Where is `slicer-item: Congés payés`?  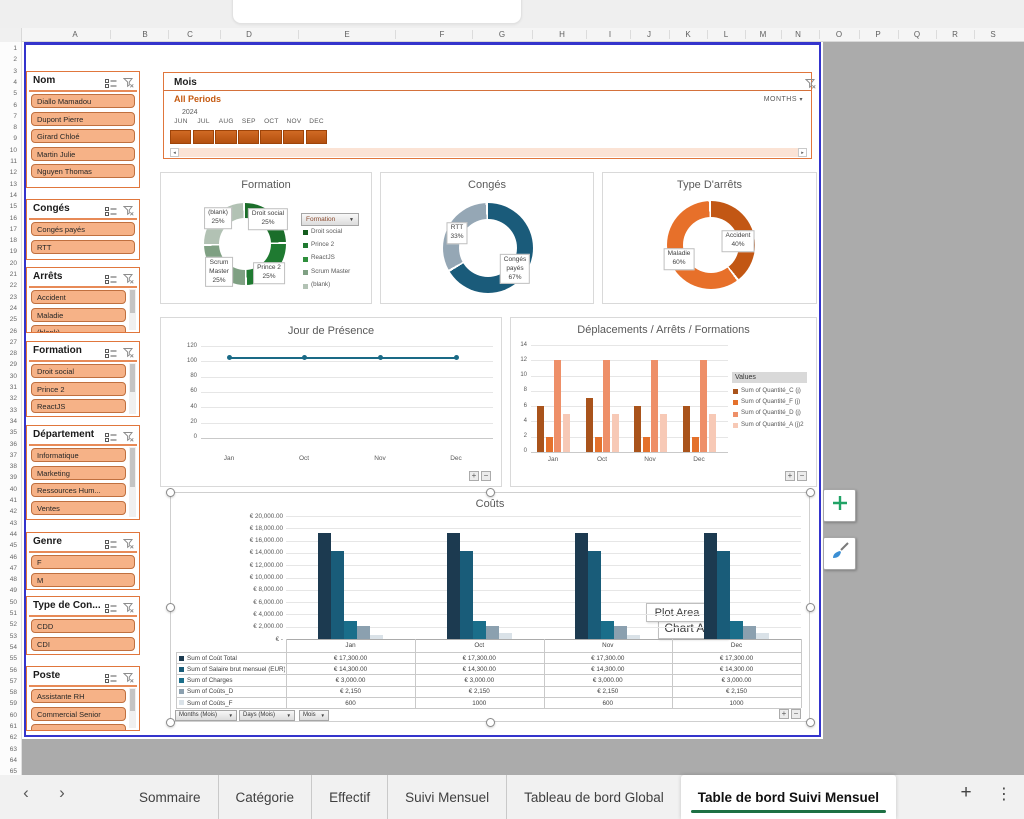
slicer-item: Congés payés is located at coordinates (83, 229).